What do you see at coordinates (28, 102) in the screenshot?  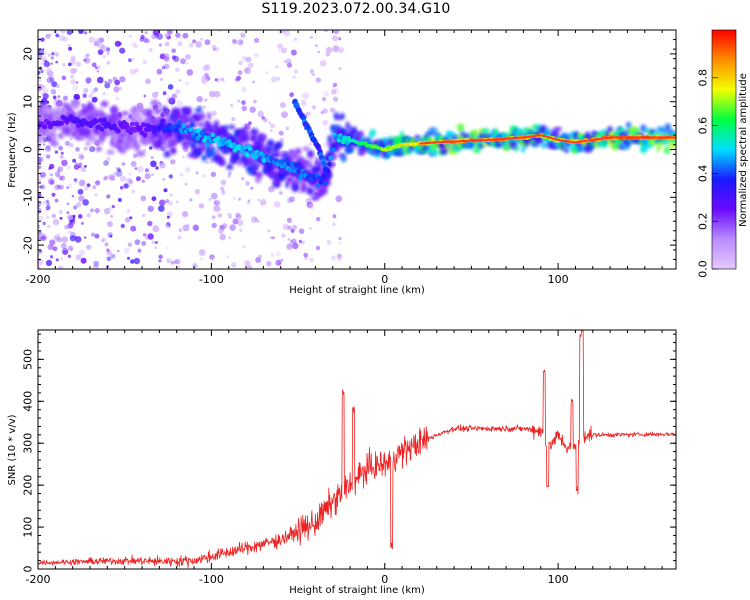 I see `spectrogram-ytick-label: 10` at bounding box center [28, 102].